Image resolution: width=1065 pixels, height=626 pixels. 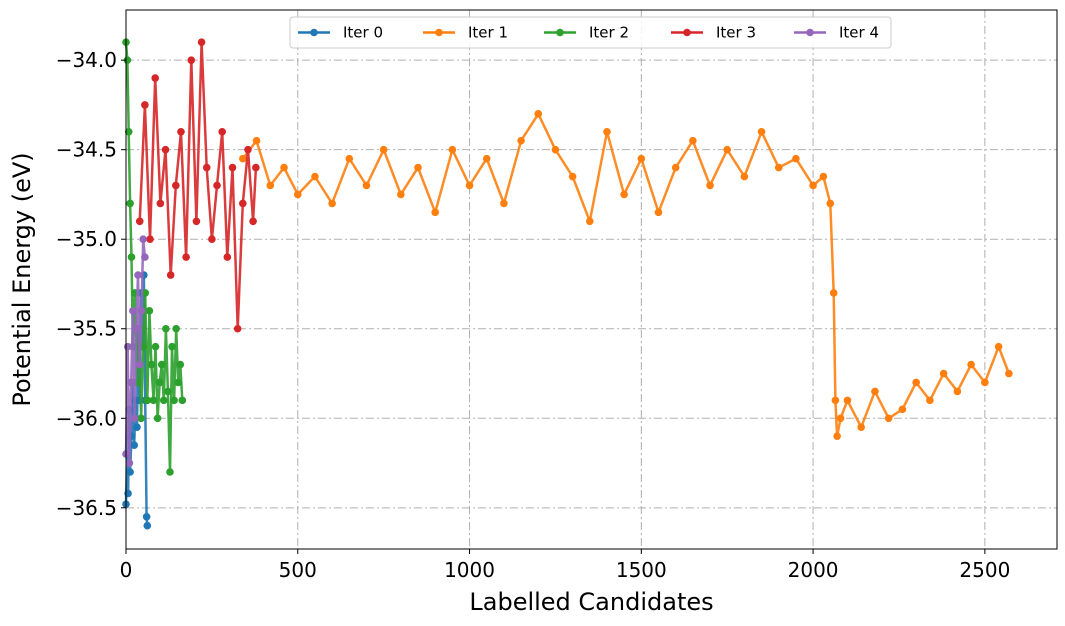 What do you see at coordinates (86, 60) in the screenshot?
I see `y-tick-label: −34.0` at bounding box center [86, 60].